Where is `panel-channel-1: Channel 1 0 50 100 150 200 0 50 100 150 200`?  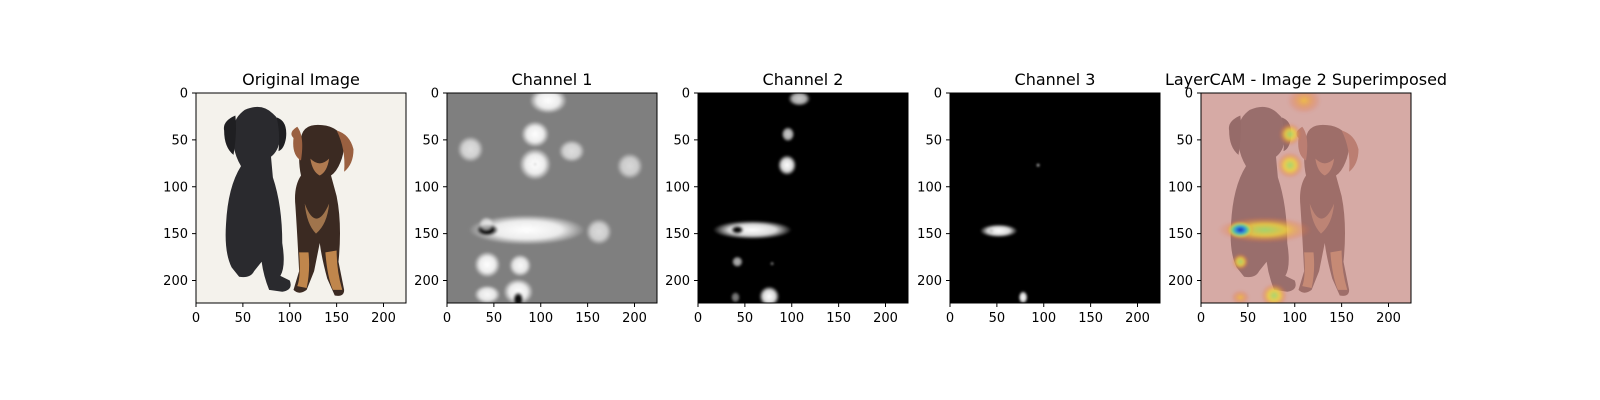
panel-channel-1: Channel 1 0 50 100 150 200 0 50 100 150 200 is located at coordinates (536, 198).